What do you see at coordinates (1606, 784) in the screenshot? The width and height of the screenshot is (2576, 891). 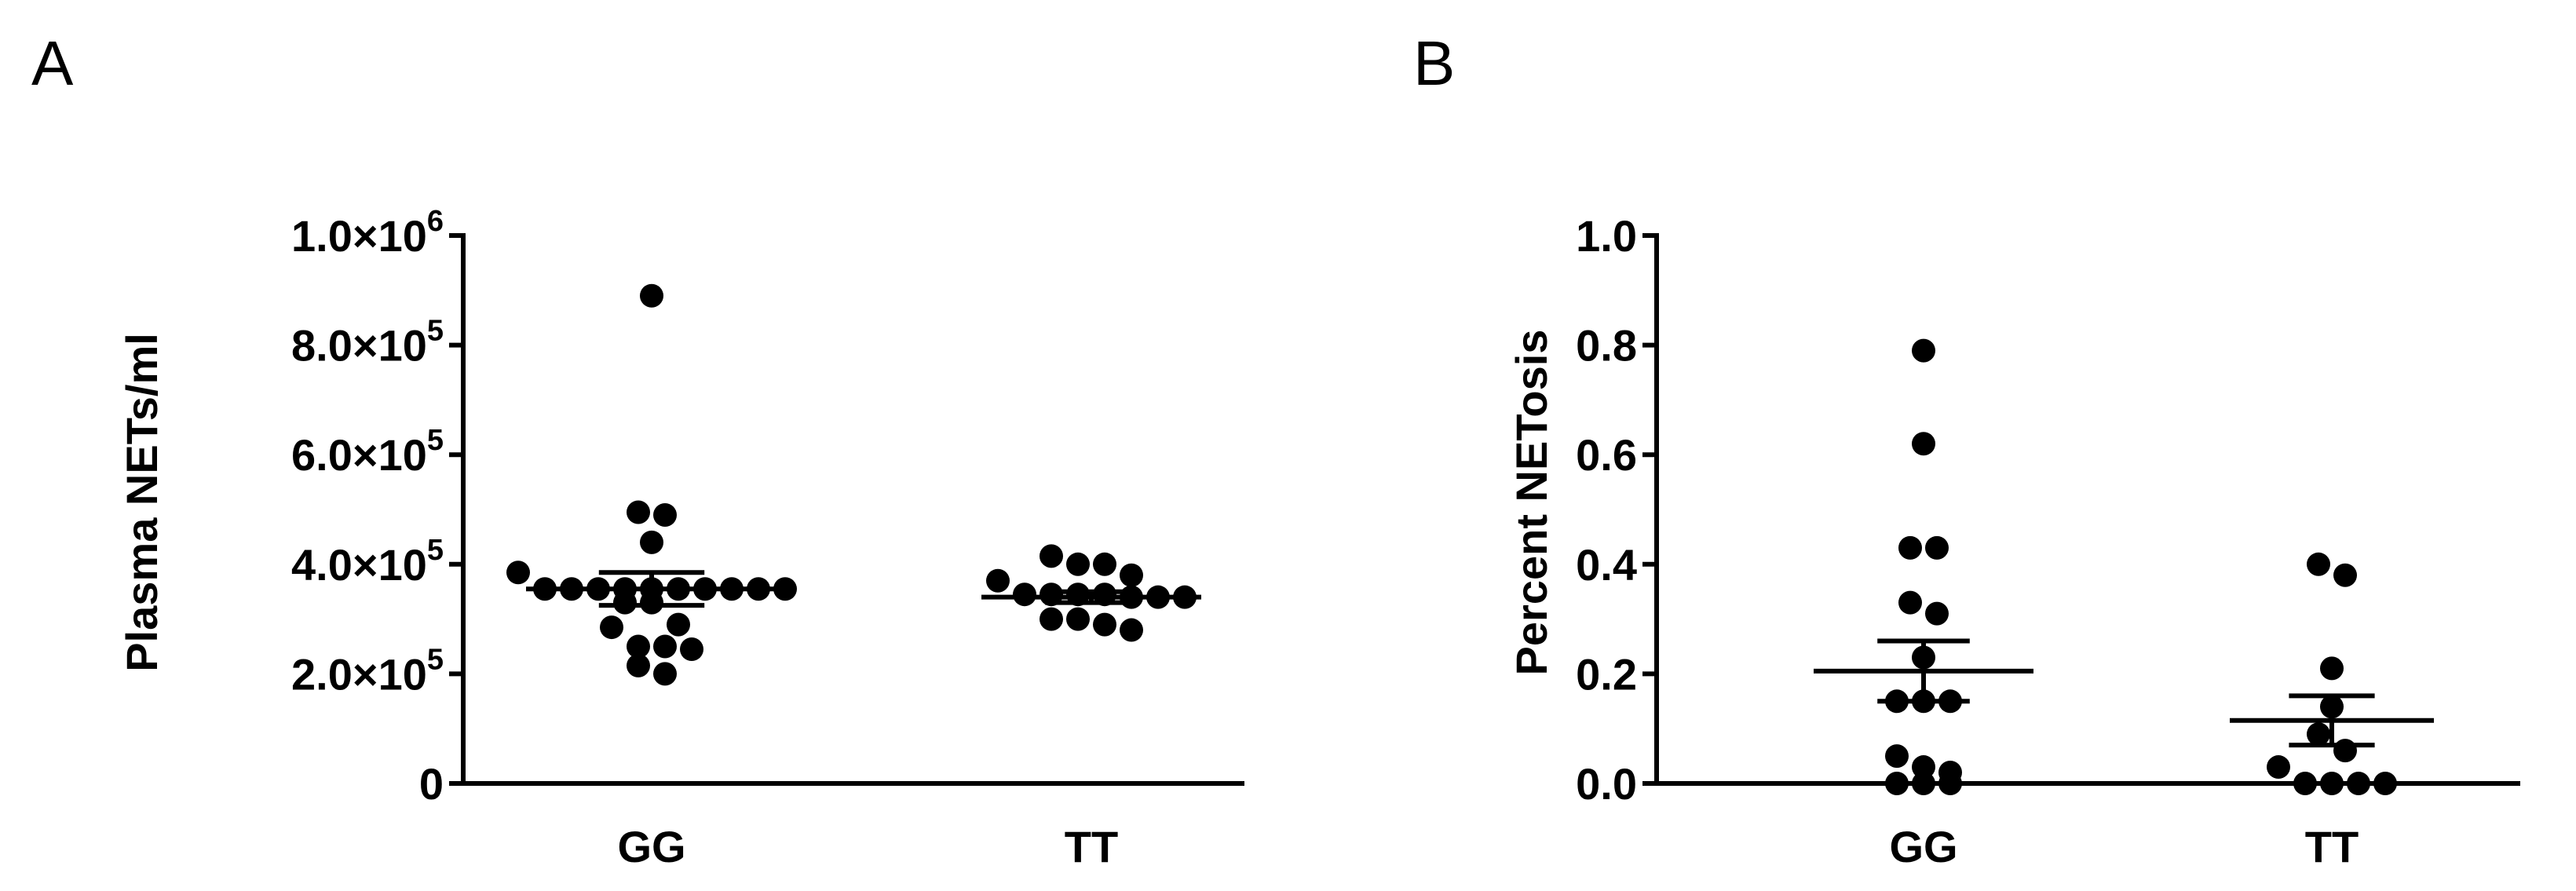 I see `panel-b-y-tick-label: 0.0` at bounding box center [1606, 784].